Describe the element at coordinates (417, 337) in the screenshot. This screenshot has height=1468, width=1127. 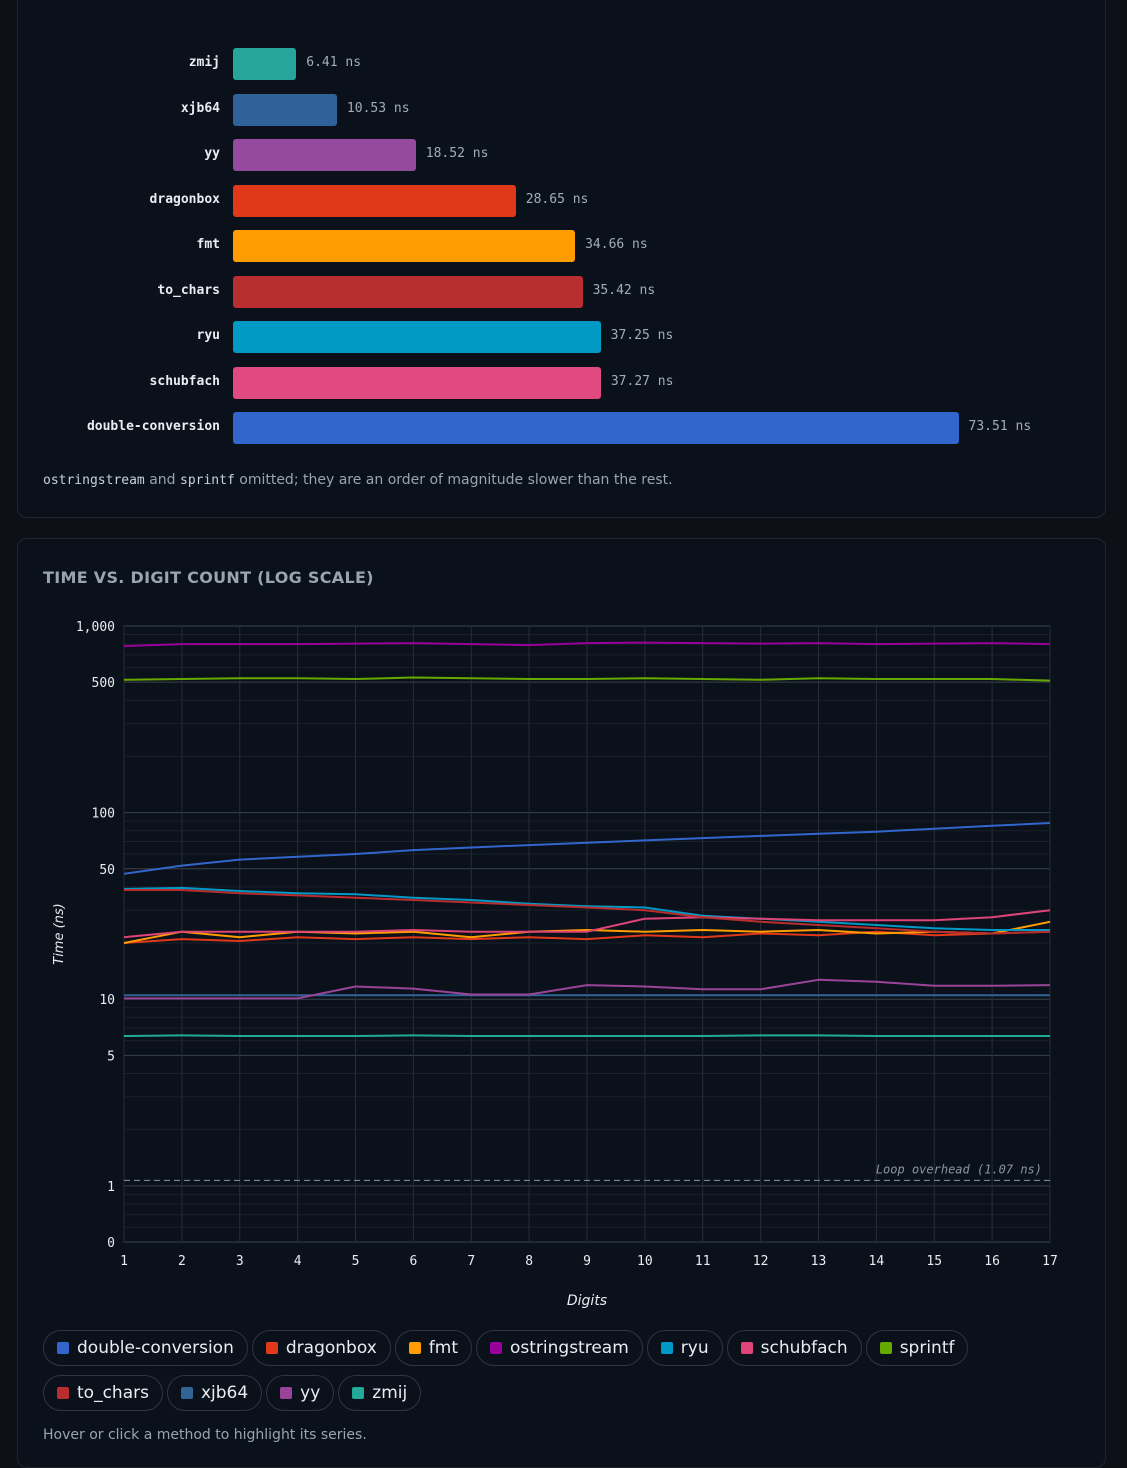
I see `bar-ryu` at that location.